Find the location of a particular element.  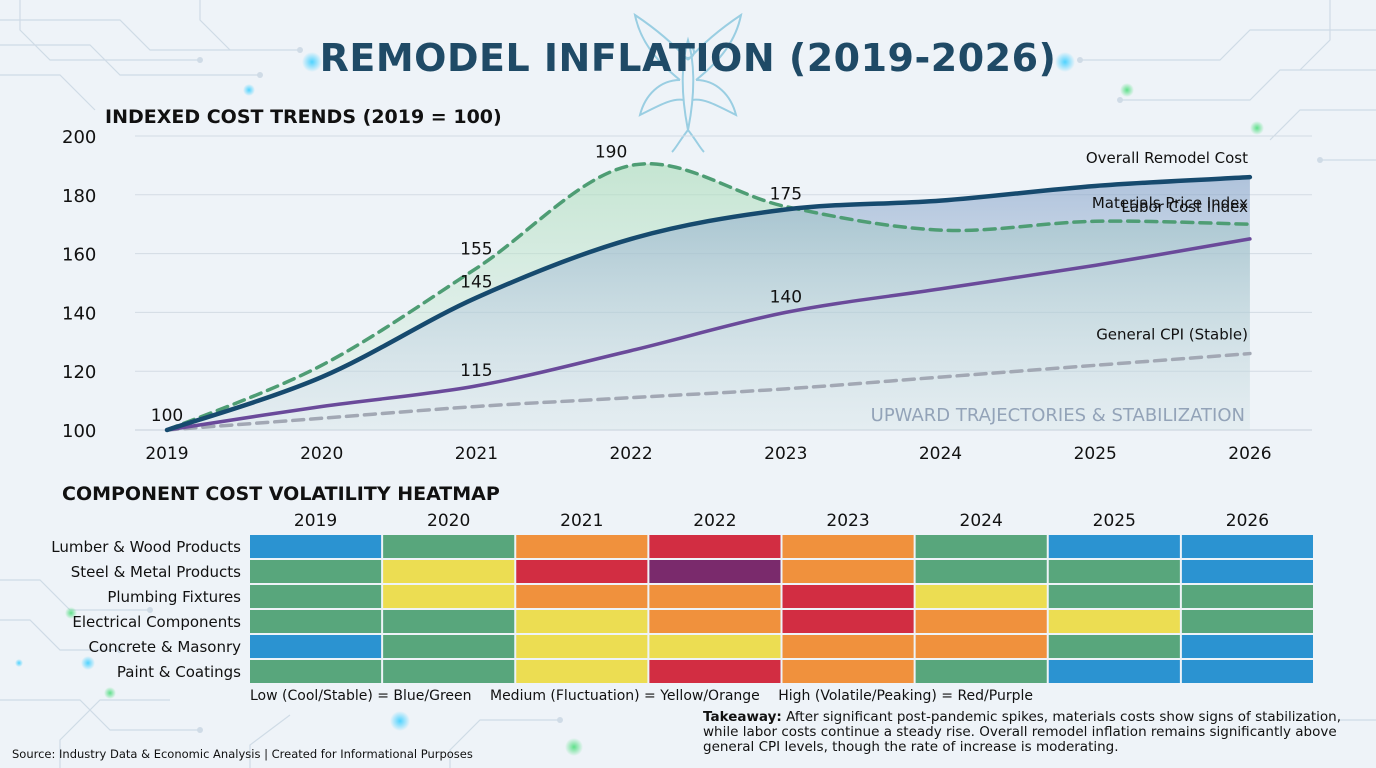

x-tick-label: 2023 is located at coordinates (785, 454).